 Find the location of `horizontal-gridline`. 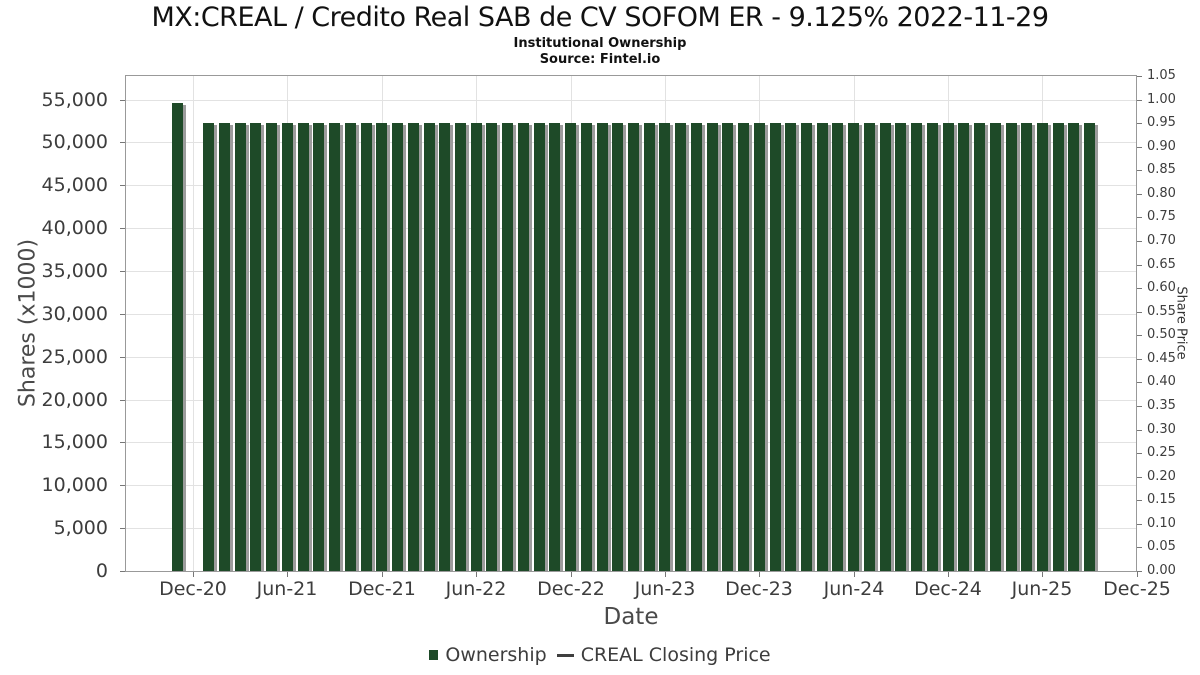

horizontal-gridline is located at coordinates (631, 100).